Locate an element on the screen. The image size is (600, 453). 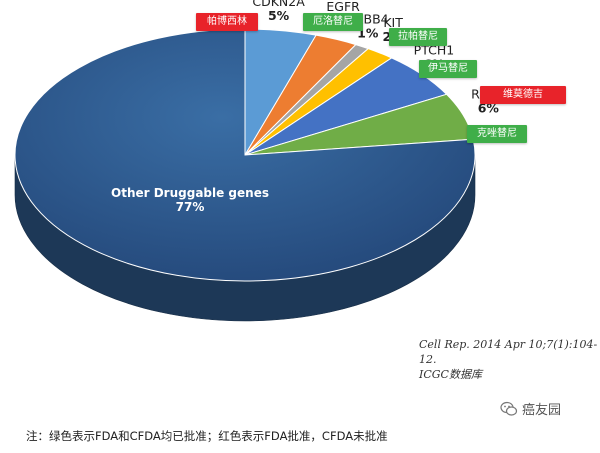
slice-label: PTCH1 is located at coordinates (434, 50).